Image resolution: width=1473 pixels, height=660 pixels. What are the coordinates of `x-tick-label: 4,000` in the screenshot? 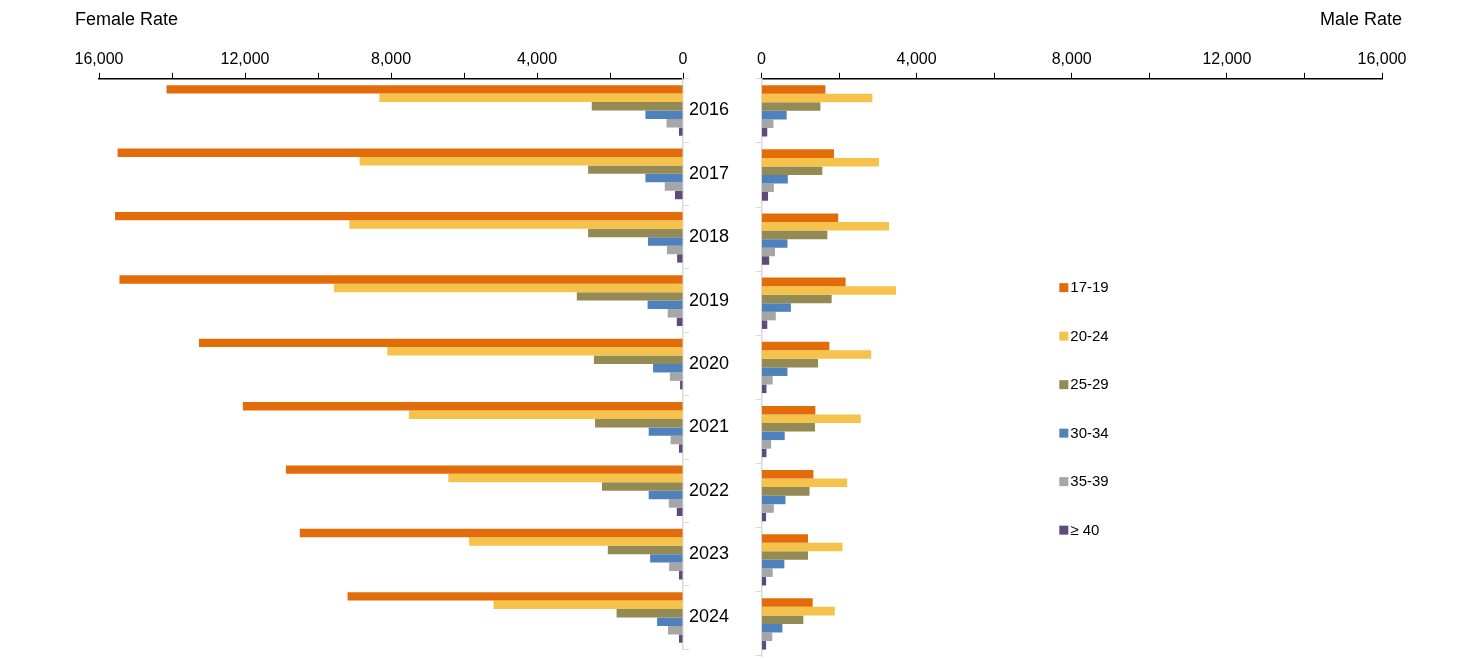 It's located at (916, 58).